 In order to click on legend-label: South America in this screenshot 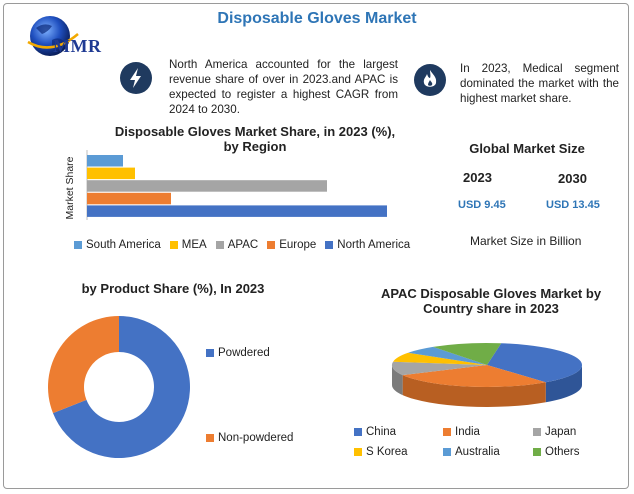, I will do `click(123, 245)`.